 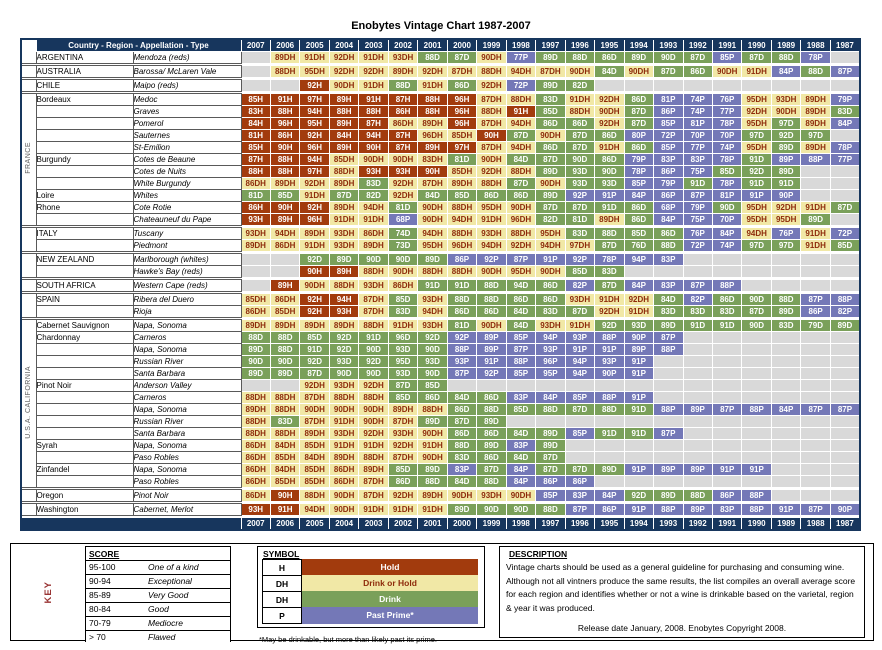 What do you see at coordinates (138, 45) in the screenshot?
I see `corner-header: Country - Region - Appellation - Type` at bounding box center [138, 45].